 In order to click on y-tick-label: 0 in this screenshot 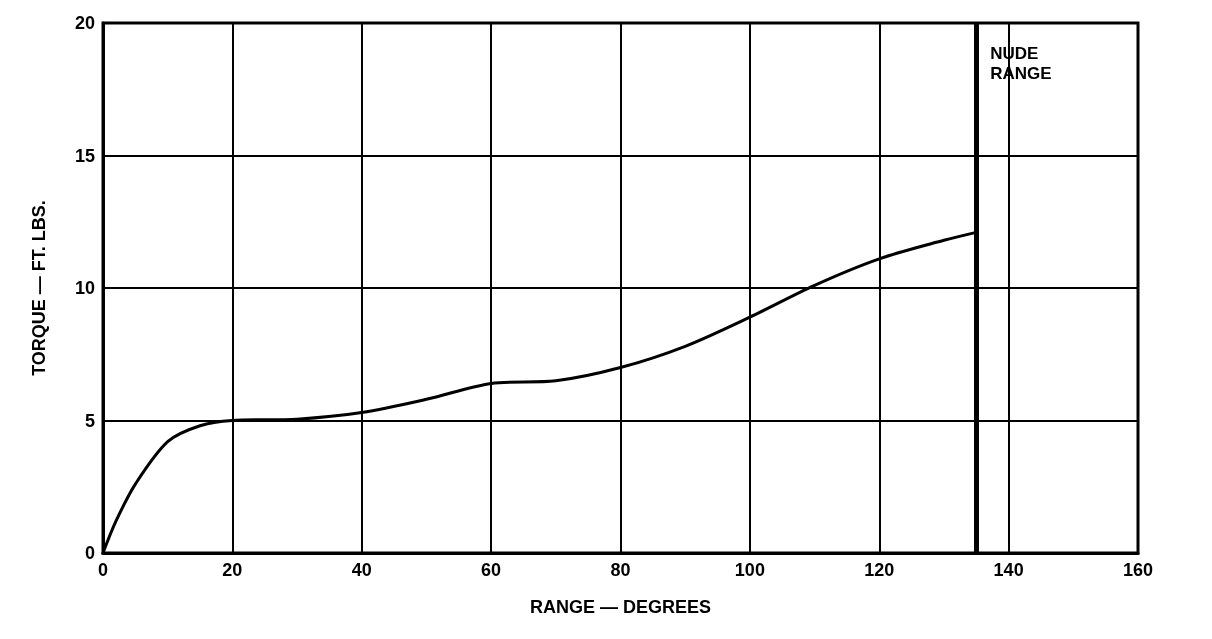, I will do `click(89, 553)`.